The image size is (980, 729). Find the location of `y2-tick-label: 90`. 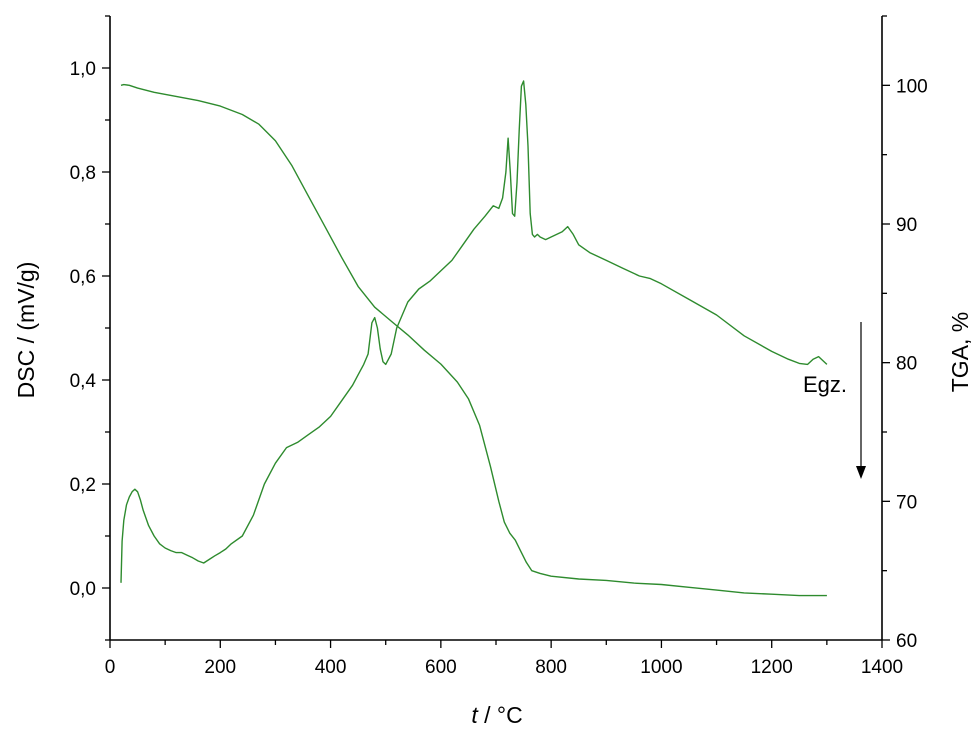

y2-tick-label: 90 is located at coordinates (906, 225).